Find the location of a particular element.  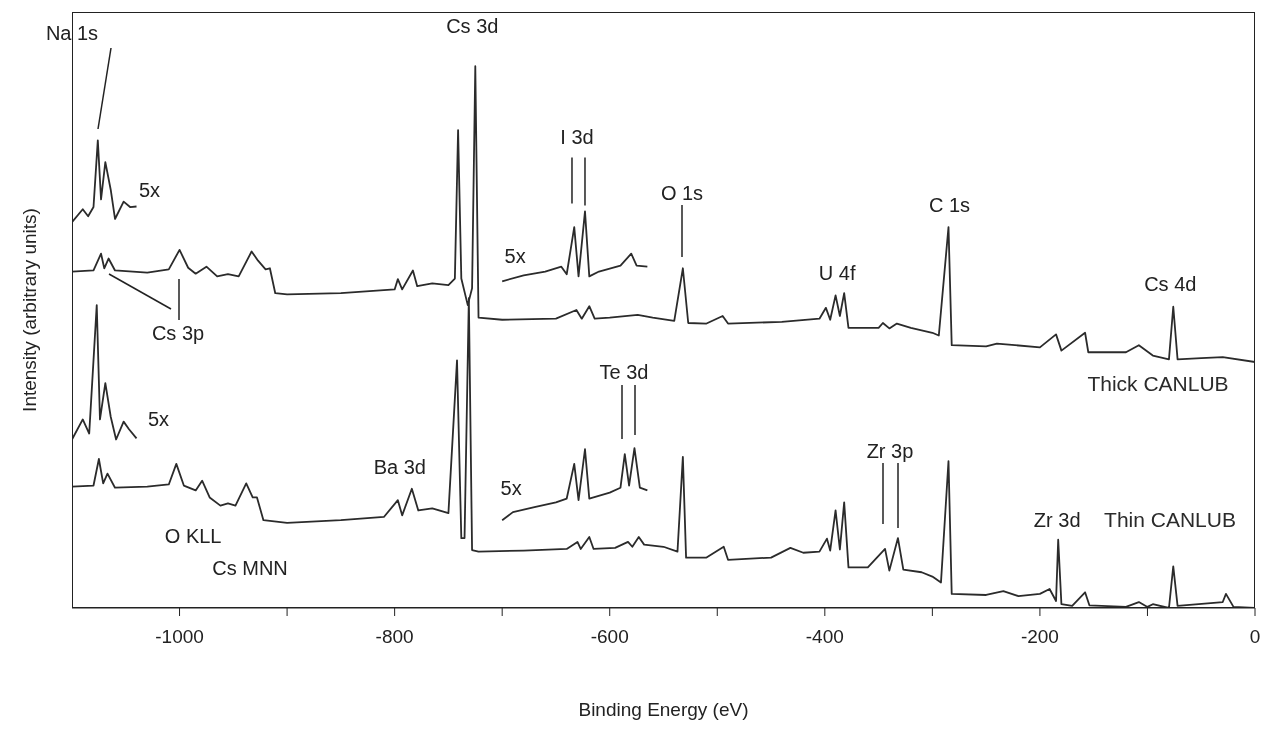

text: Na 1s is located at coordinates (72, 33).